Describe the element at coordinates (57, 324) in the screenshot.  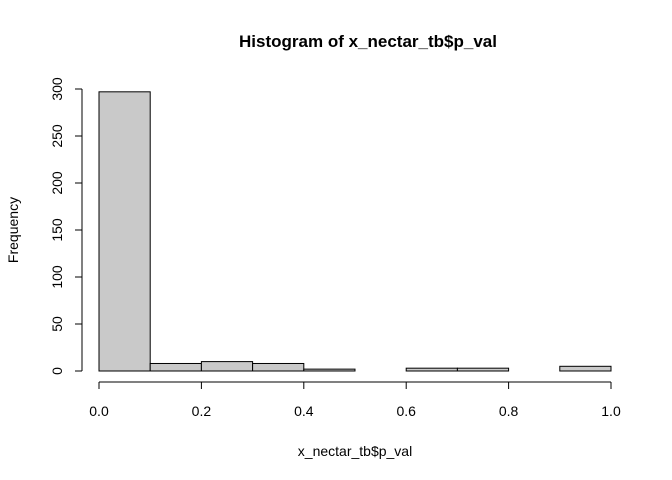
I see `y-tick-label: 50` at that location.